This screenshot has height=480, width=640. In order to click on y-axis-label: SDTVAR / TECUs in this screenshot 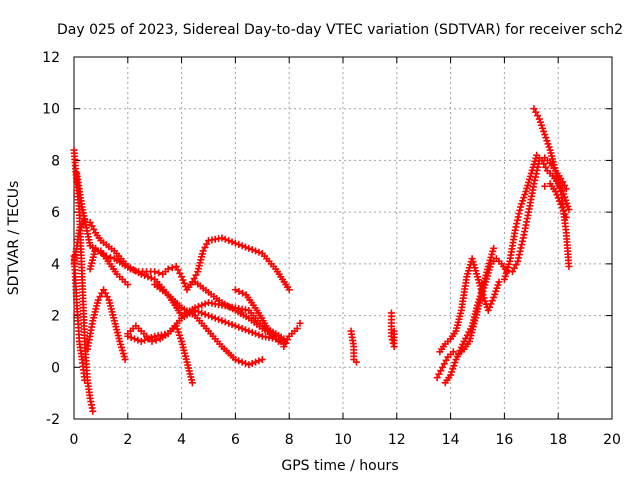, I will do `click(14, 238)`.